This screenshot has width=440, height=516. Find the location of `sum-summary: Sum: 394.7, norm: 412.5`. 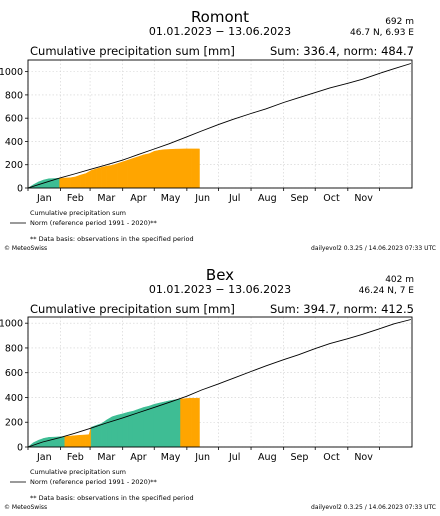

sum-summary: Sum: 394.7, norm: 412.5 is located at coordinates (342, 309).